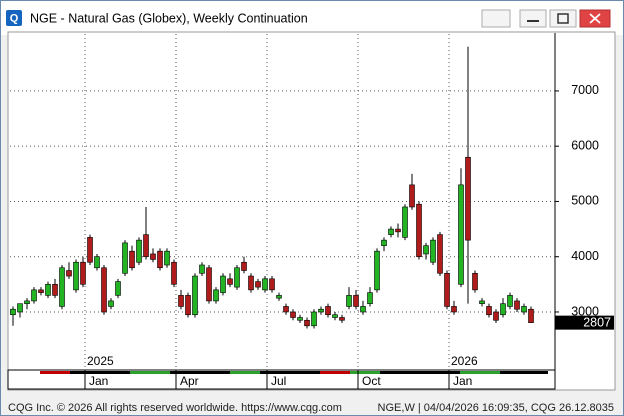 The image size is (624, 416). What do you see at coordinates (496, 18) in the screenshot?
I see `link-button` at bounding box center [496, 18].